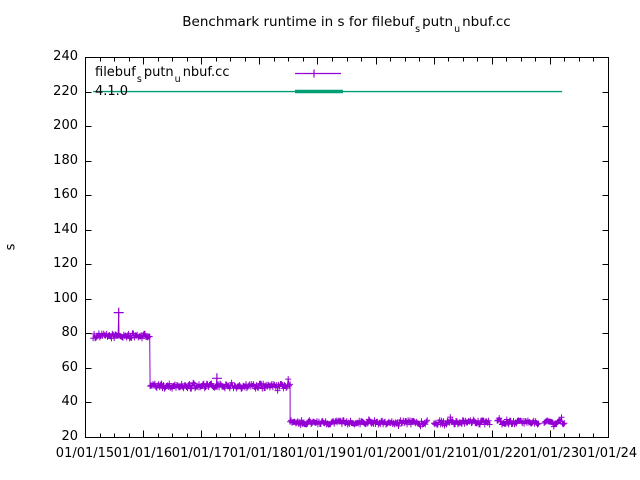 The image size is (640, 480). What do you see at coordinates (65, 298) in the screenshot?
I see `y-tick-label: 100` at bounding box center [65, 298].